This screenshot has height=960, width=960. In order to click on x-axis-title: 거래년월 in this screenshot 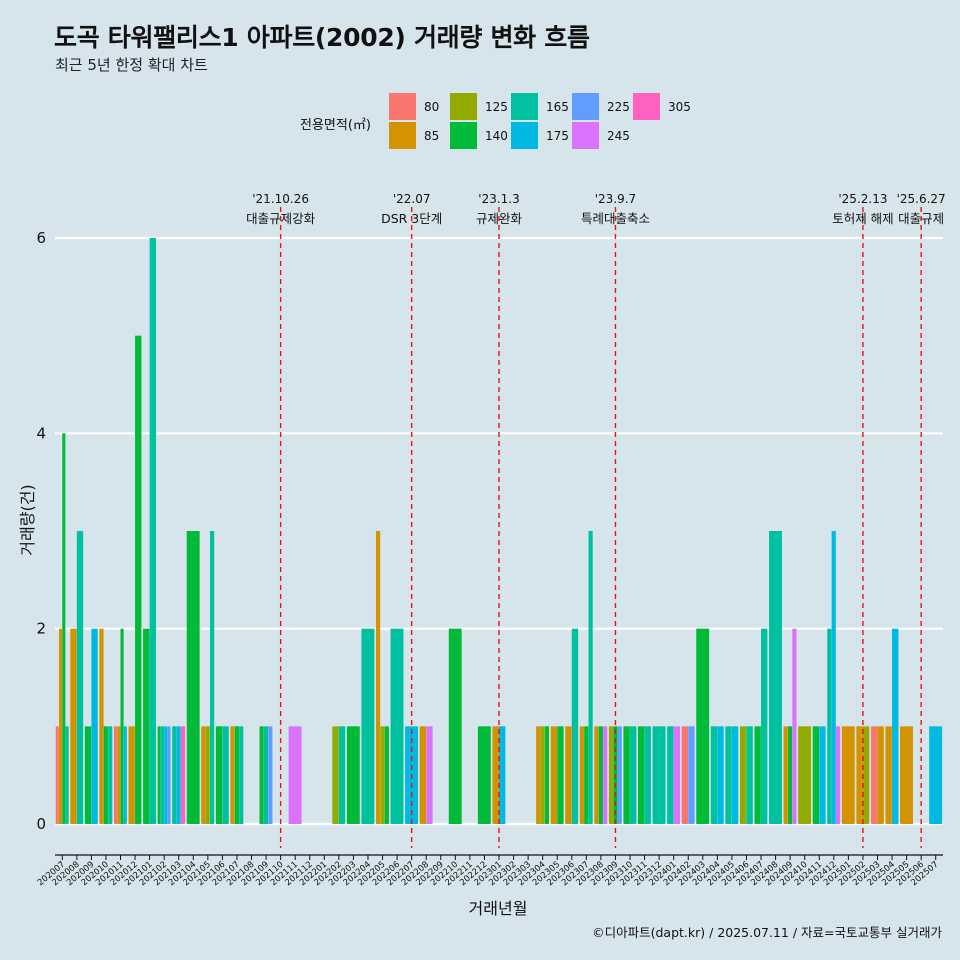, I will do `click(498, 908)`.